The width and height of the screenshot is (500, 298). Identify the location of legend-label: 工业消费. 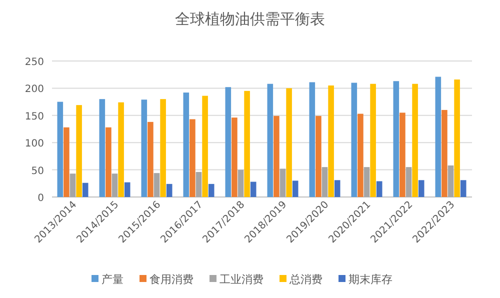
(242, 279).